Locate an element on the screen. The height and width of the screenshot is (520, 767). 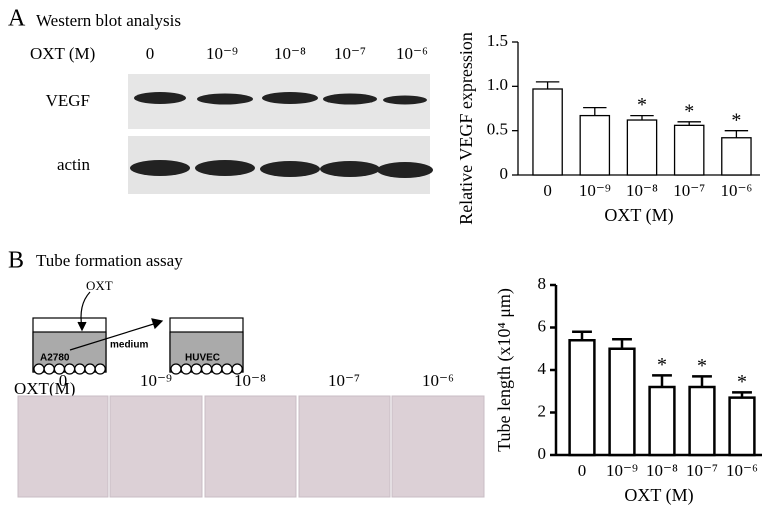
y-tick-label: 6 is located at coordinates (542, 325).